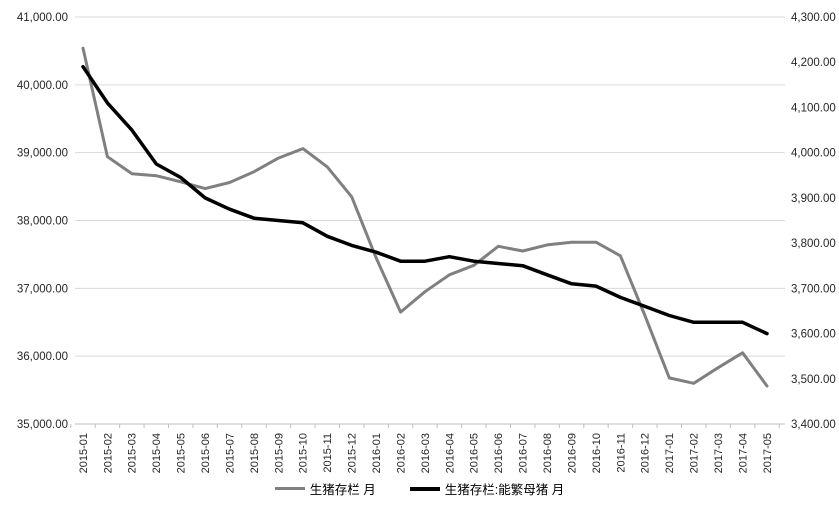  I want to click on x-axis-tick-label: 2016-01, so click(377, 453).